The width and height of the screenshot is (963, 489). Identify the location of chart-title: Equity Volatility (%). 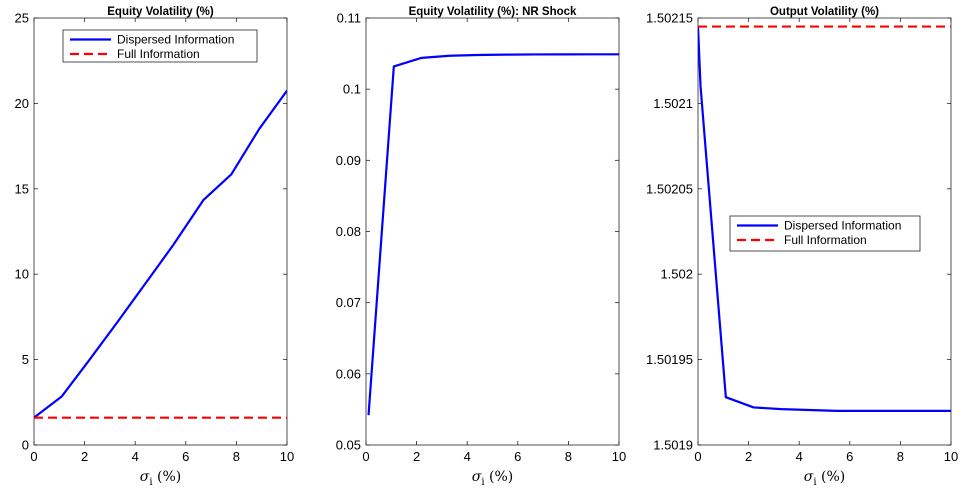
(160, 12).